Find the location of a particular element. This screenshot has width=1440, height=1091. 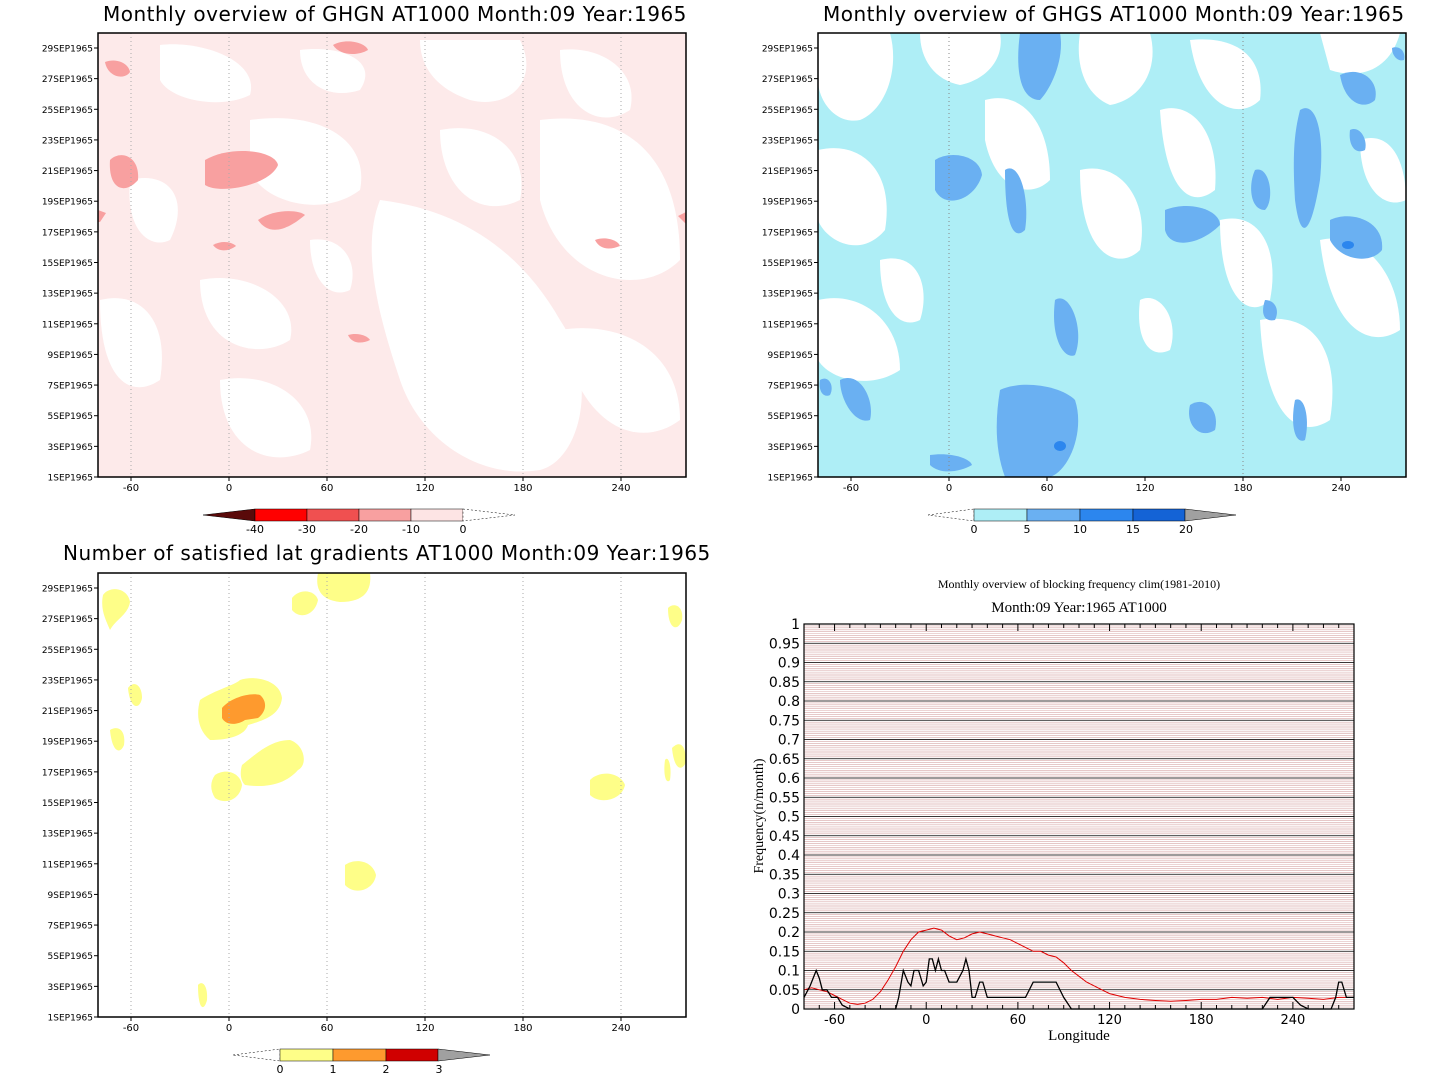

y-tick-label: 0.65 is located at coordinates (784, 760).